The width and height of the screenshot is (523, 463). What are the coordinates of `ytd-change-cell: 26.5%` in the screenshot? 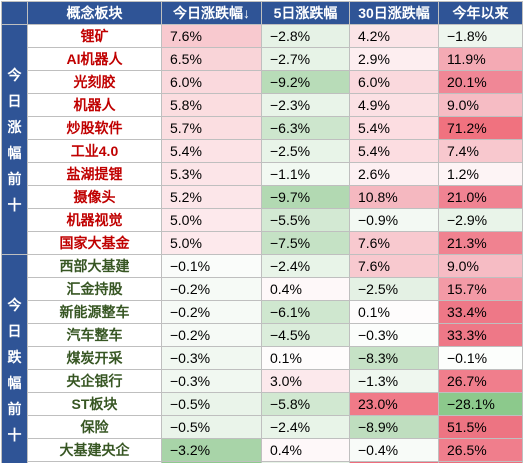 It's located at (480, 450).